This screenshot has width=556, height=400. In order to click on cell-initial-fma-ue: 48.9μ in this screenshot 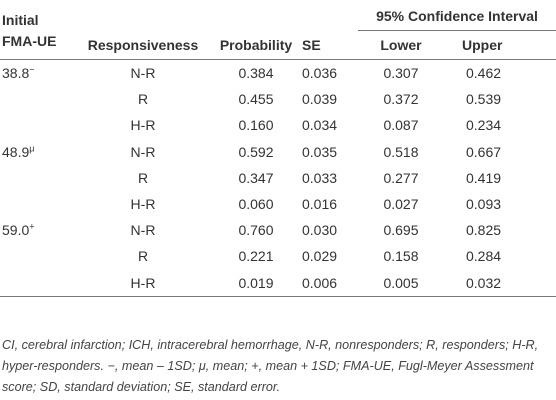, I will do `click(38, 152)`.